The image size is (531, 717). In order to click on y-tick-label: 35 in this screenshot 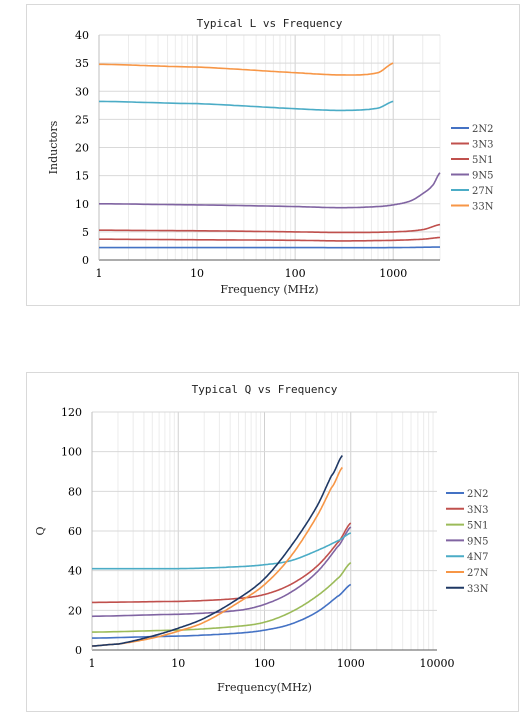, I will do `click(82, 63)`.